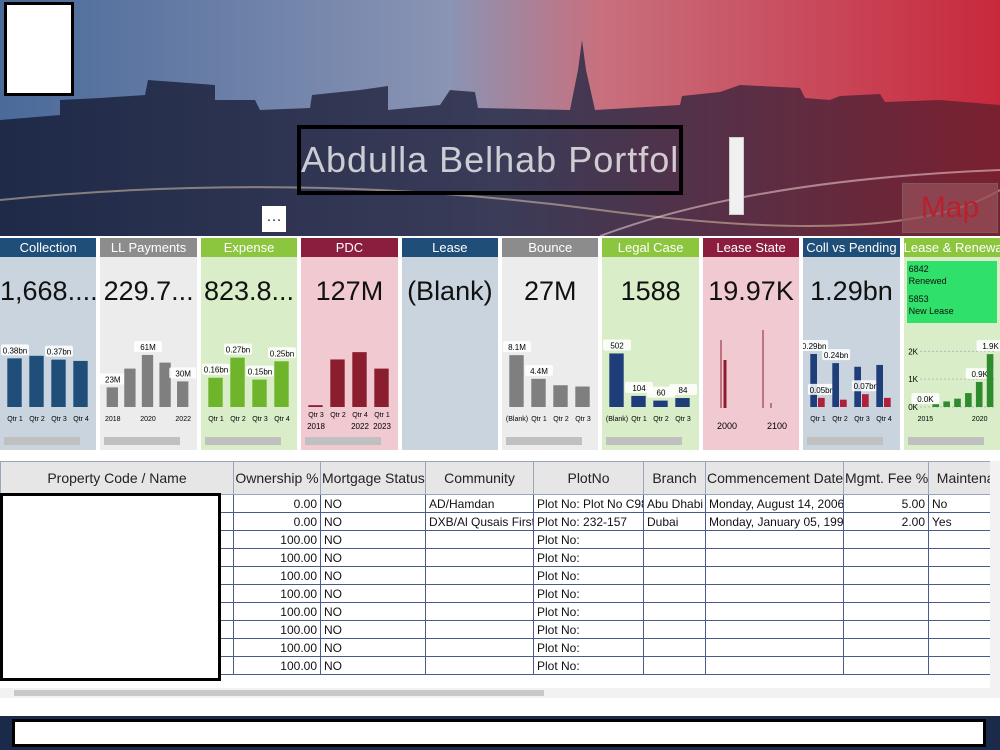  Describe the element at coordinates (373, 478) in the screenshot. I see `column-header: Mortgage Status` at that location.